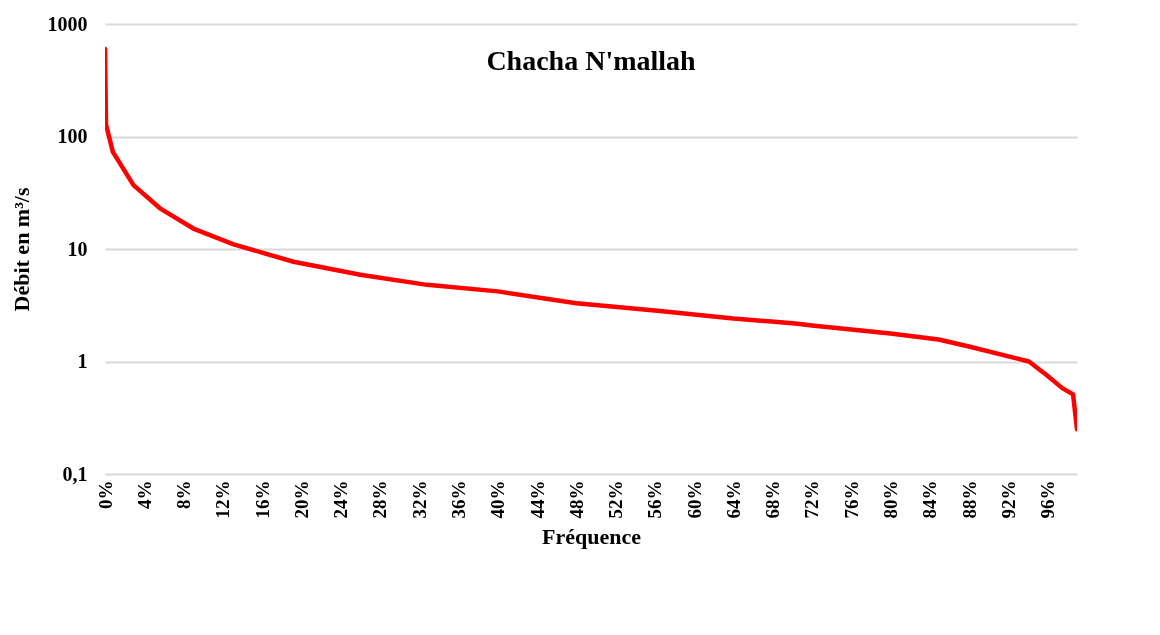 This screenshot has width=1160, height=635. Describe the element at coordinates (616, 499) in the screenshot. I see `x-tick-label: 52%` at that location.